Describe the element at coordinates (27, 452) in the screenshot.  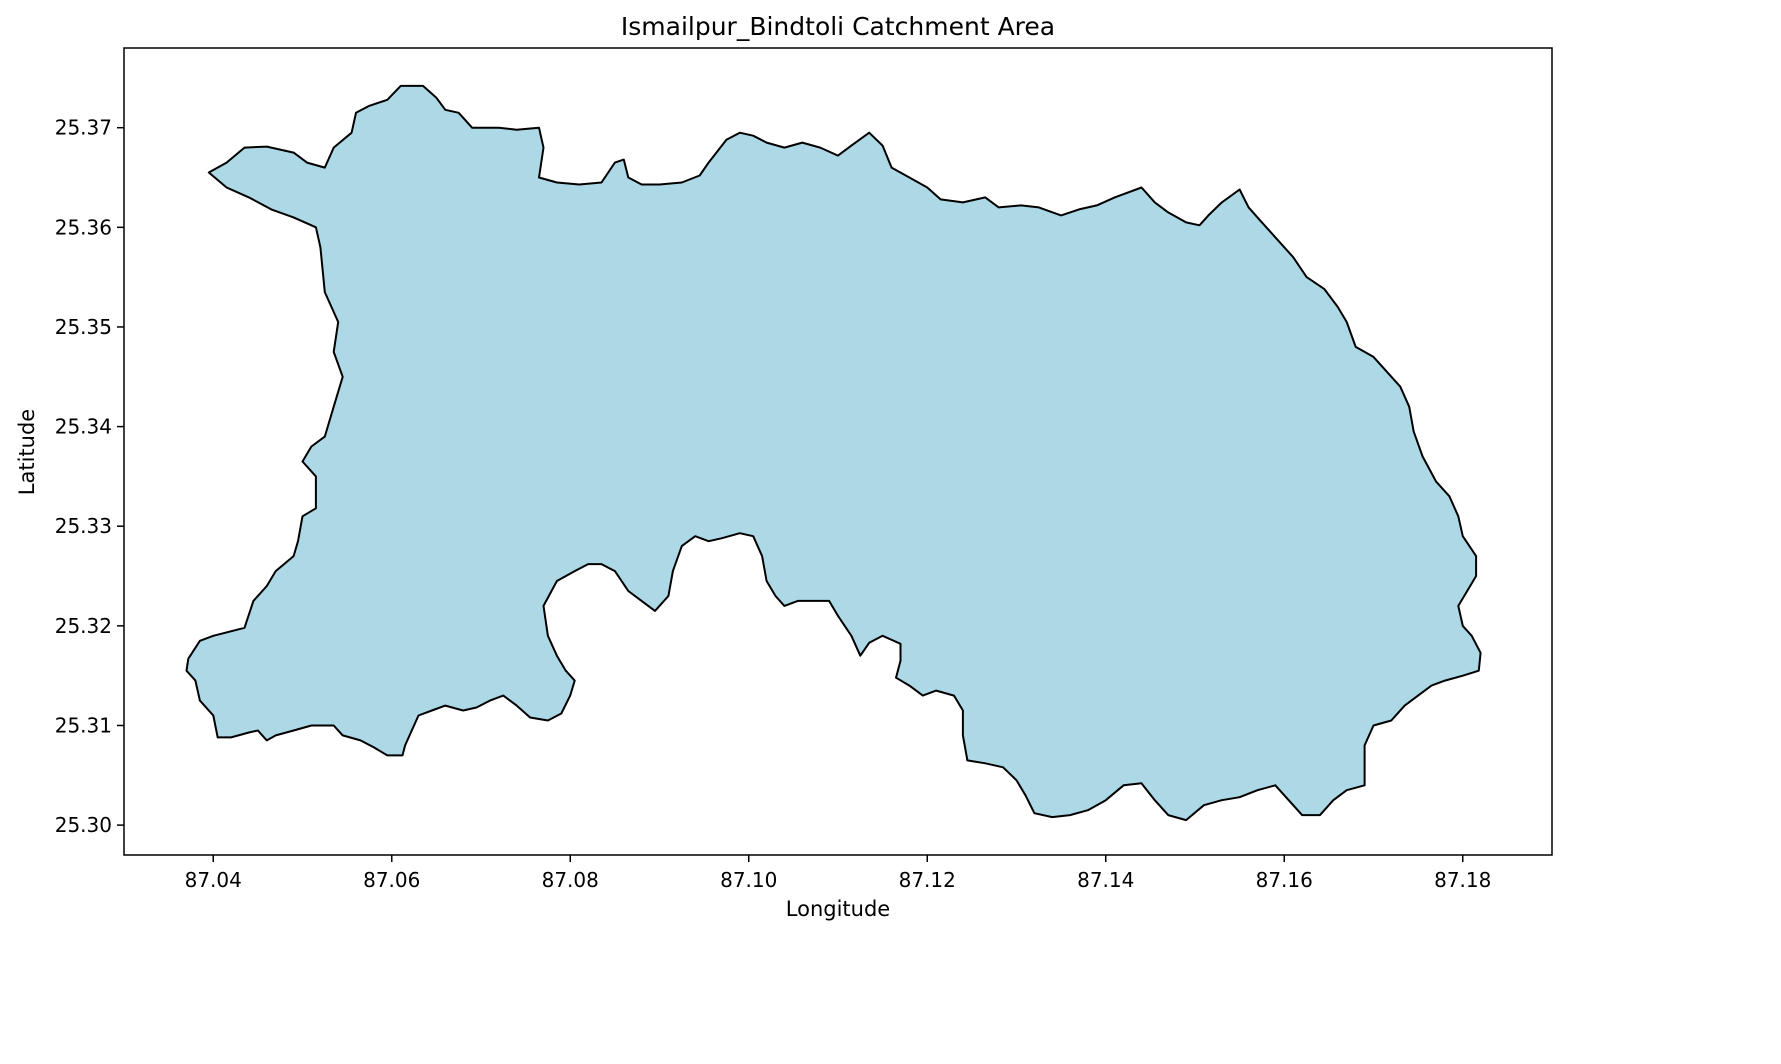
I see `y-axis-label: Latitude` at that location.